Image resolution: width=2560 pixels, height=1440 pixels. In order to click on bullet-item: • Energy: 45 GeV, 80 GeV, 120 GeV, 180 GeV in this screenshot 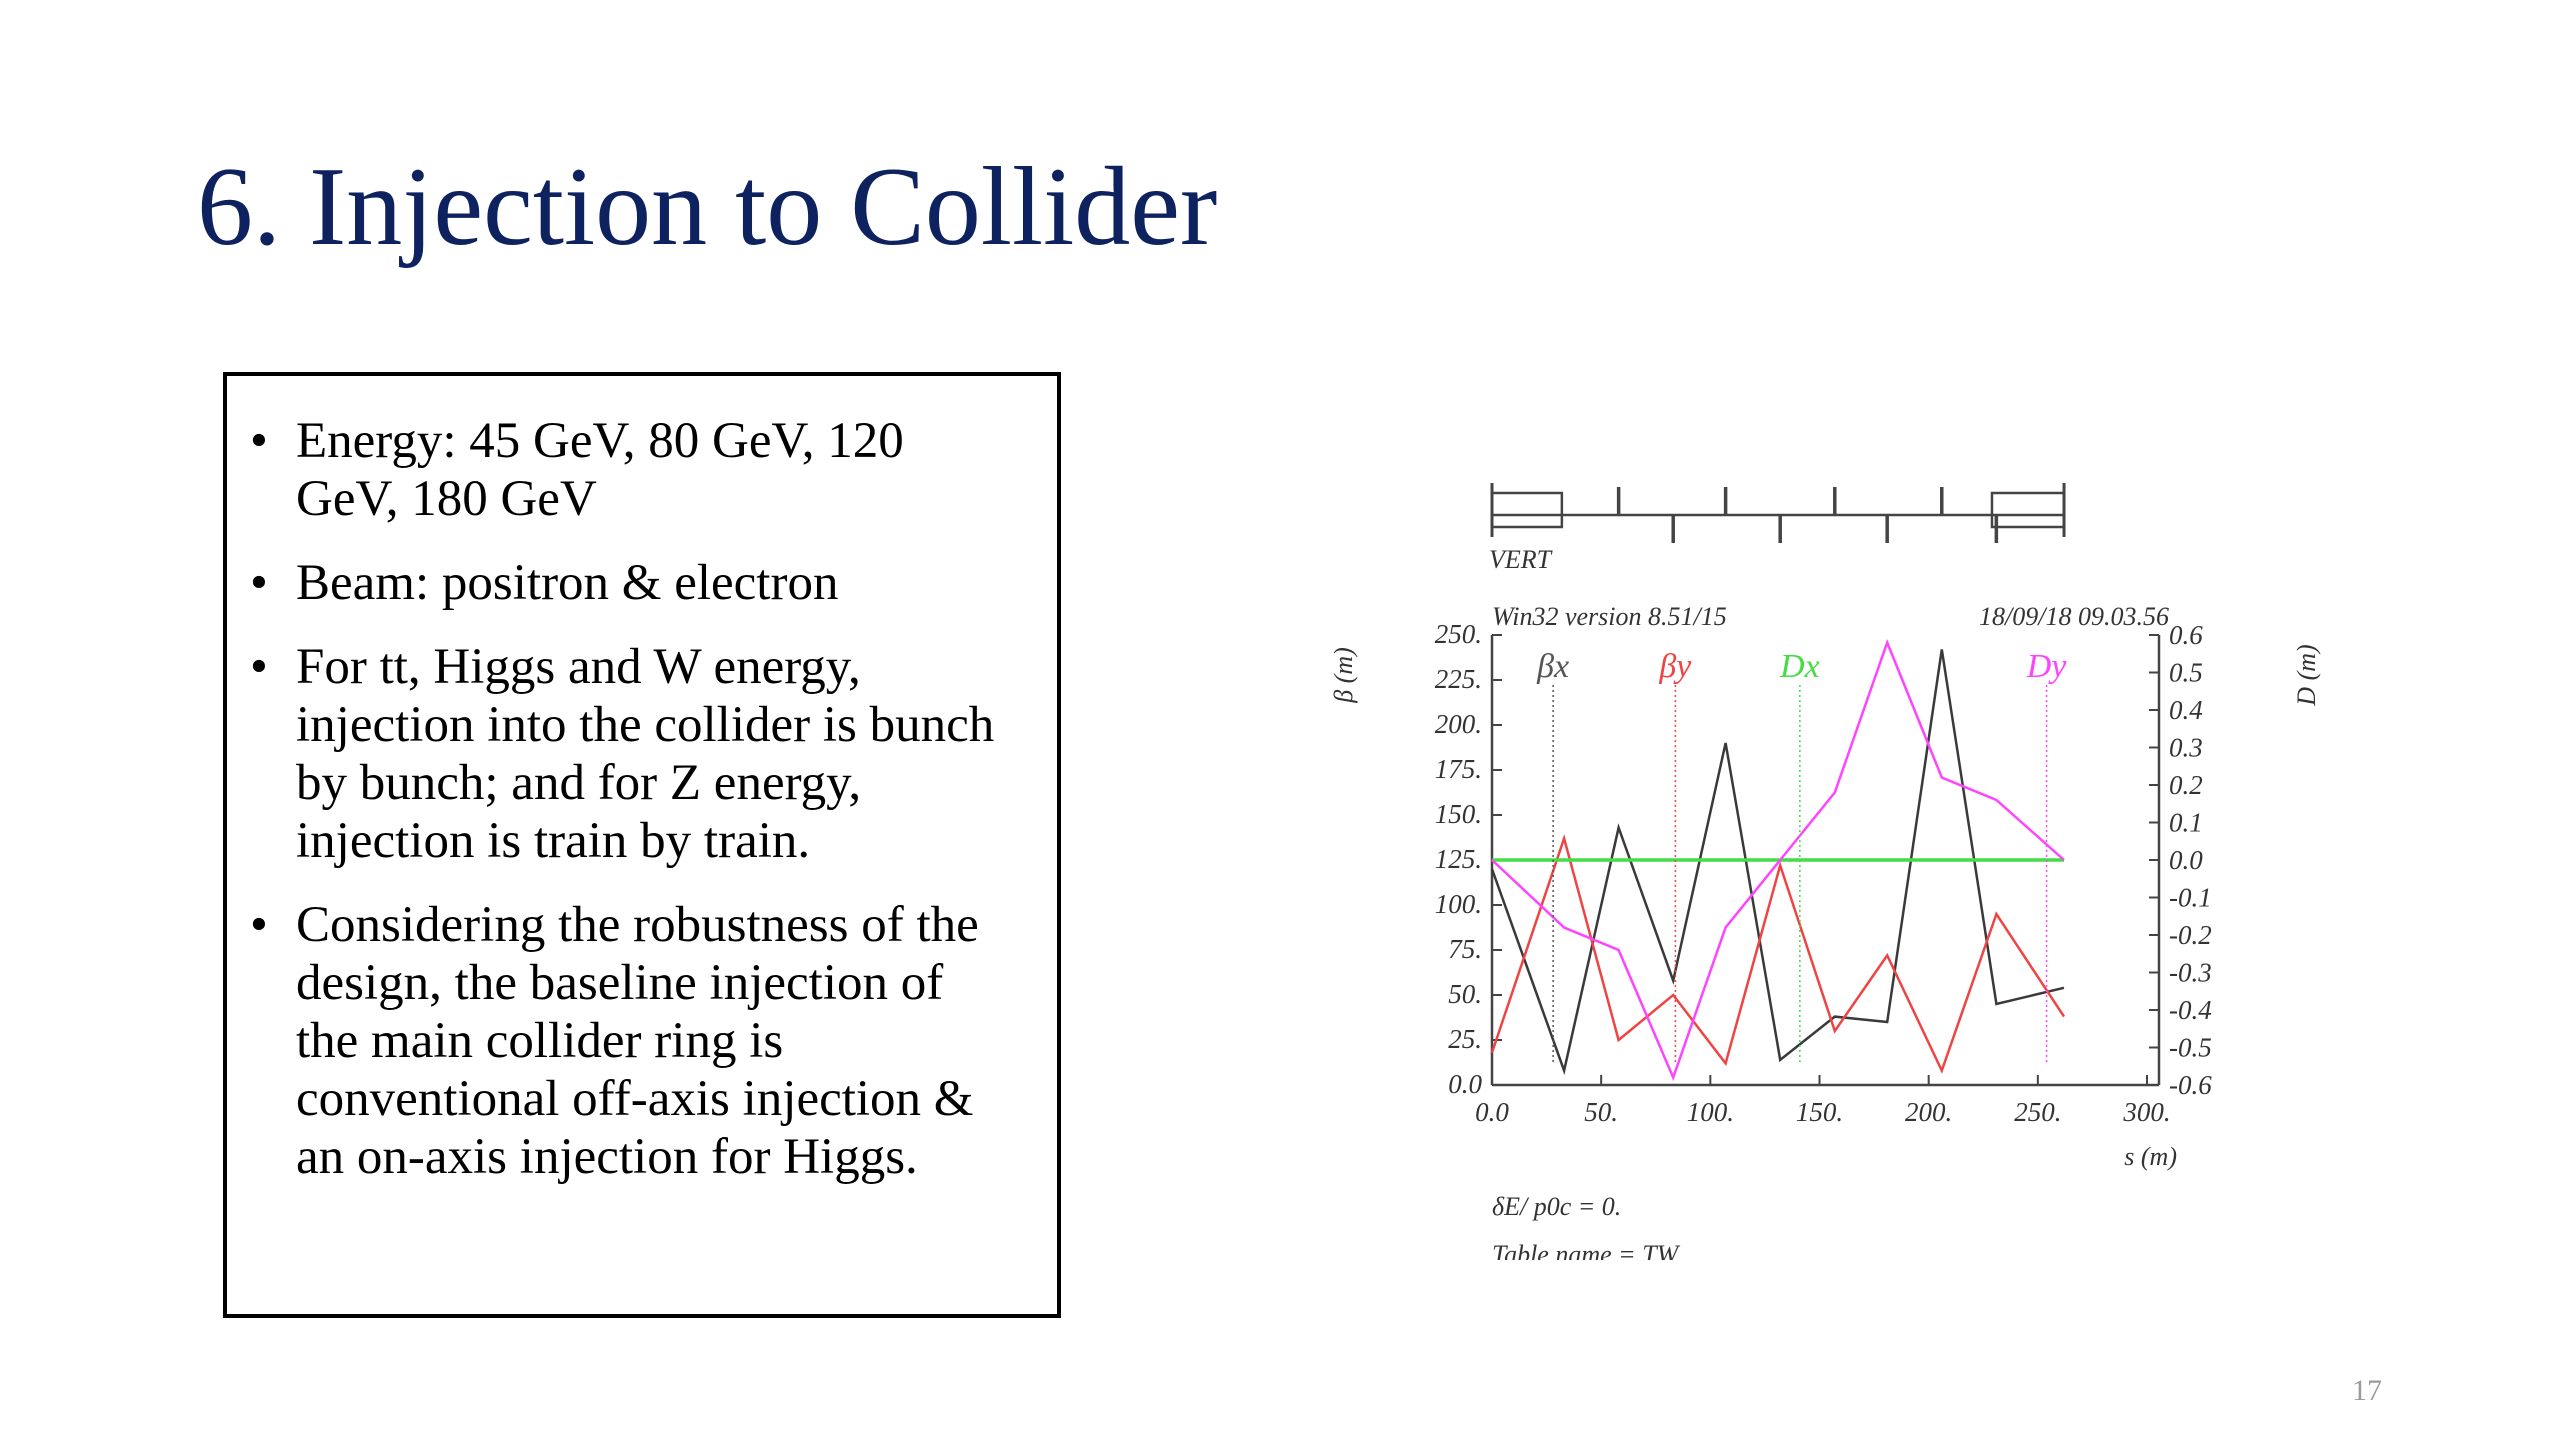, I will do `click(643, 470)`.